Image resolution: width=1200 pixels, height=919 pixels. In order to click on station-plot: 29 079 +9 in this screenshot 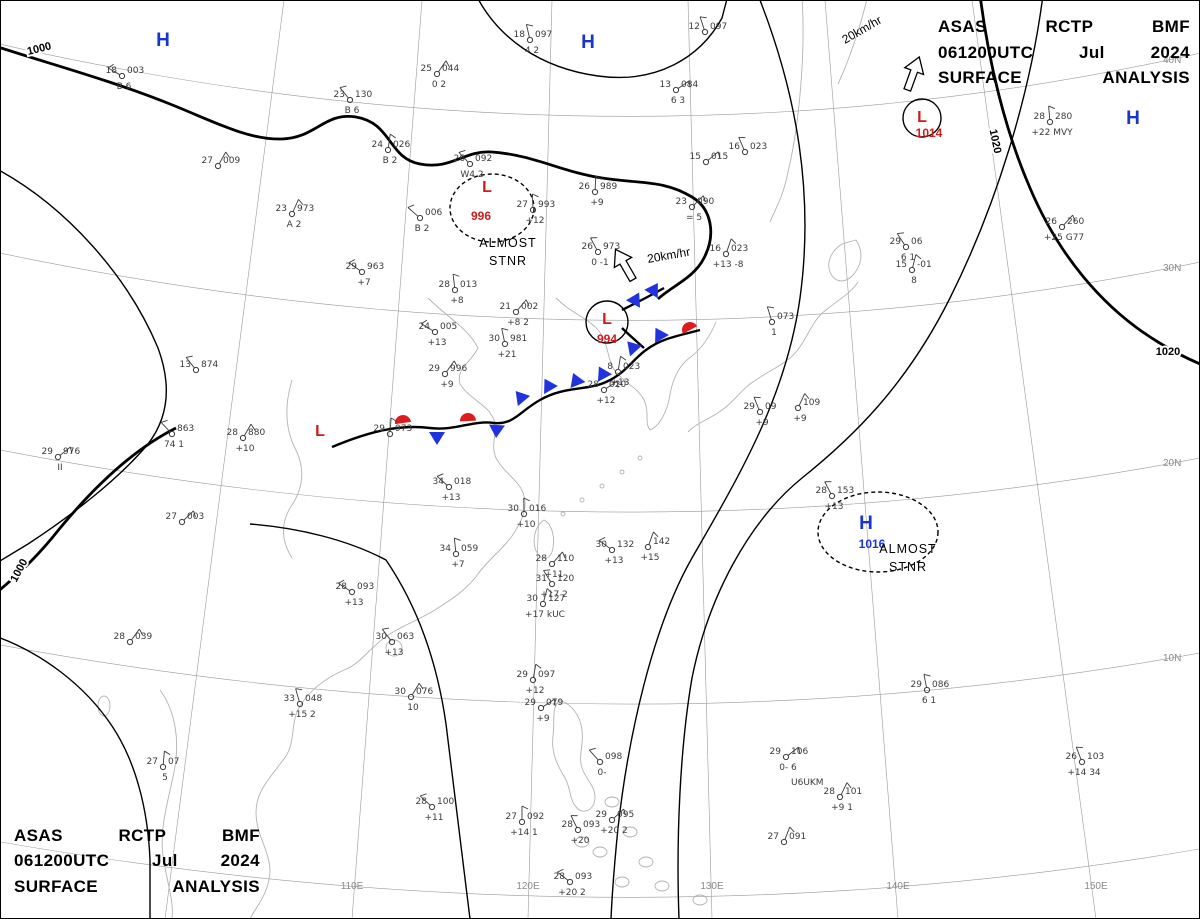, I will do `click(544, 711)`.